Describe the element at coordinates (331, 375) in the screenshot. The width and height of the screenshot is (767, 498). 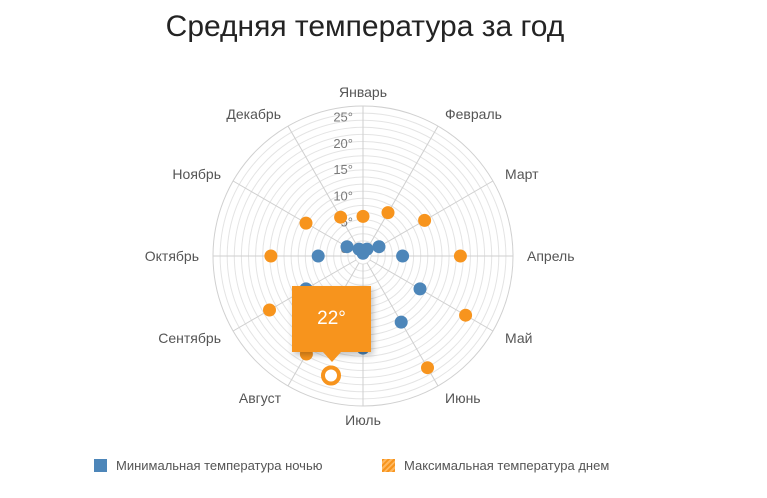
I see `highlighted-data-point` at that location.